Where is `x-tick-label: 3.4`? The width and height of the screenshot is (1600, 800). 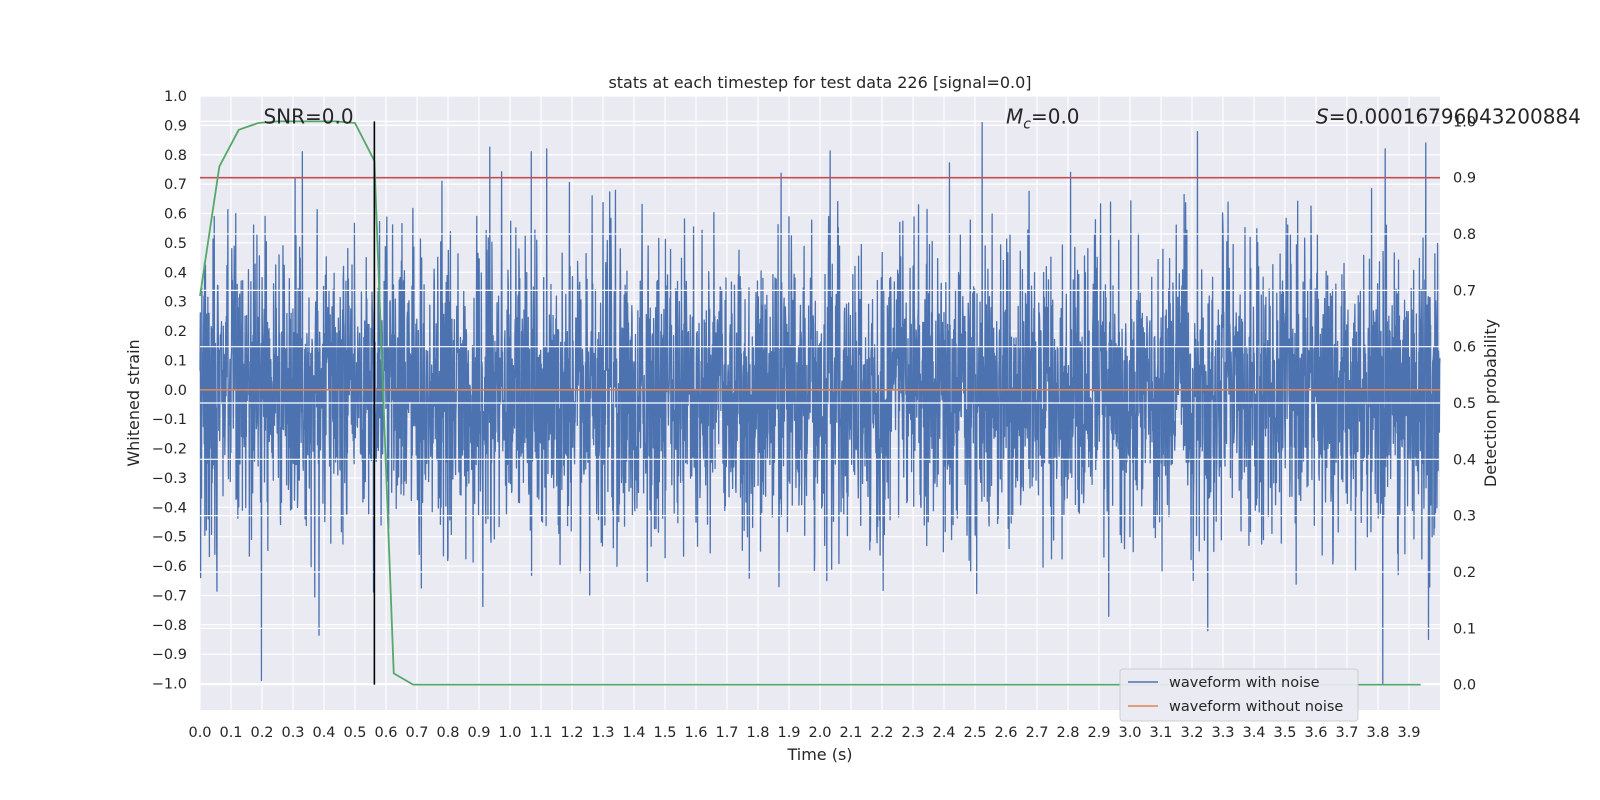 x-tick-label: 3.4 is located at coordinates (1253, 733).